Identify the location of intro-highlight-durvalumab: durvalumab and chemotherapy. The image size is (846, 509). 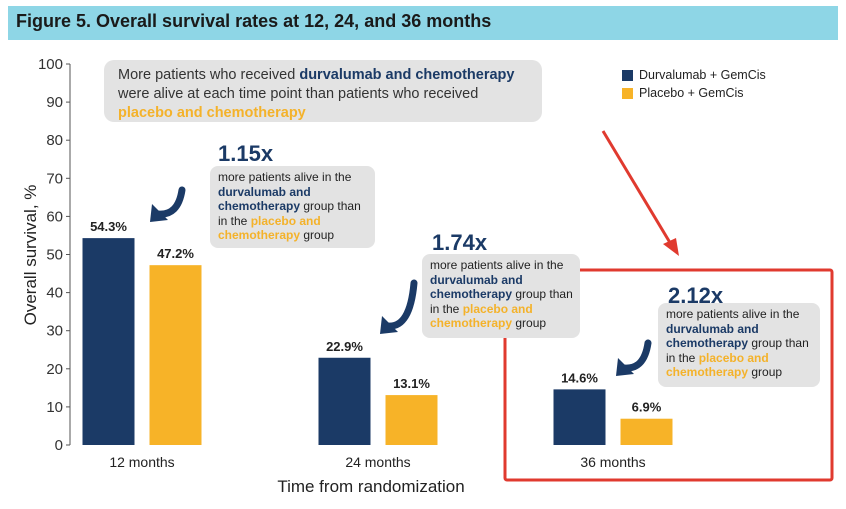
(407, 75).